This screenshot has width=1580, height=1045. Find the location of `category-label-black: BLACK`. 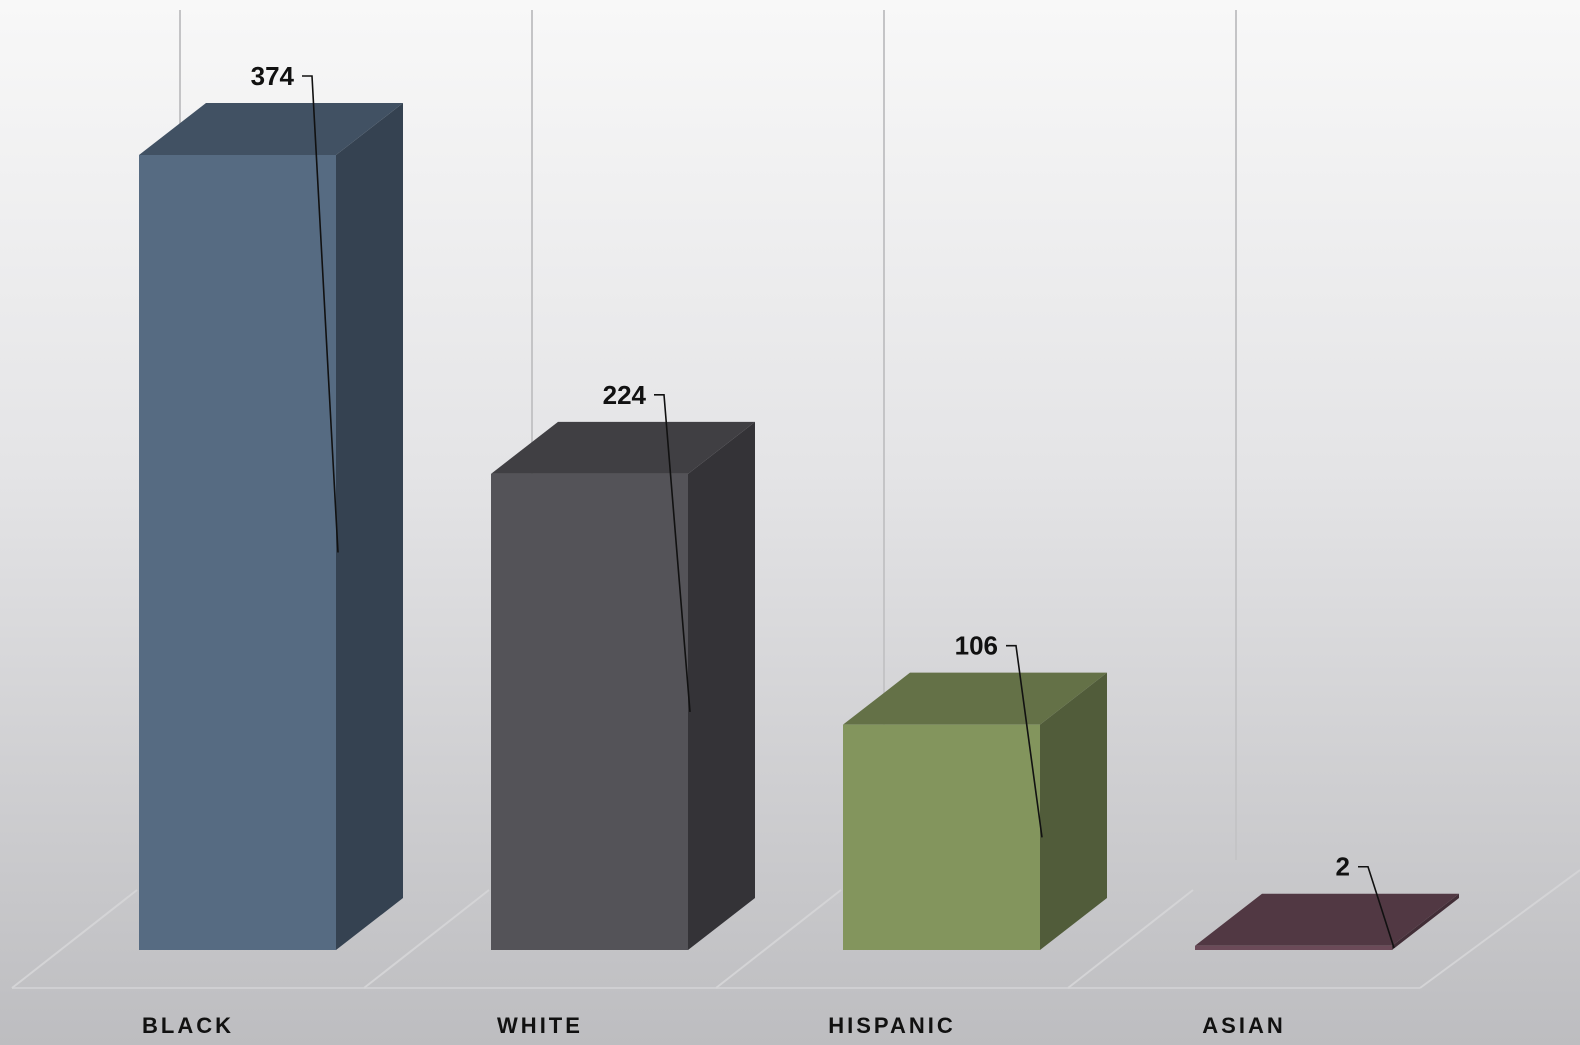

category-label-black: BLACK is located at coordinates (188, 1025).